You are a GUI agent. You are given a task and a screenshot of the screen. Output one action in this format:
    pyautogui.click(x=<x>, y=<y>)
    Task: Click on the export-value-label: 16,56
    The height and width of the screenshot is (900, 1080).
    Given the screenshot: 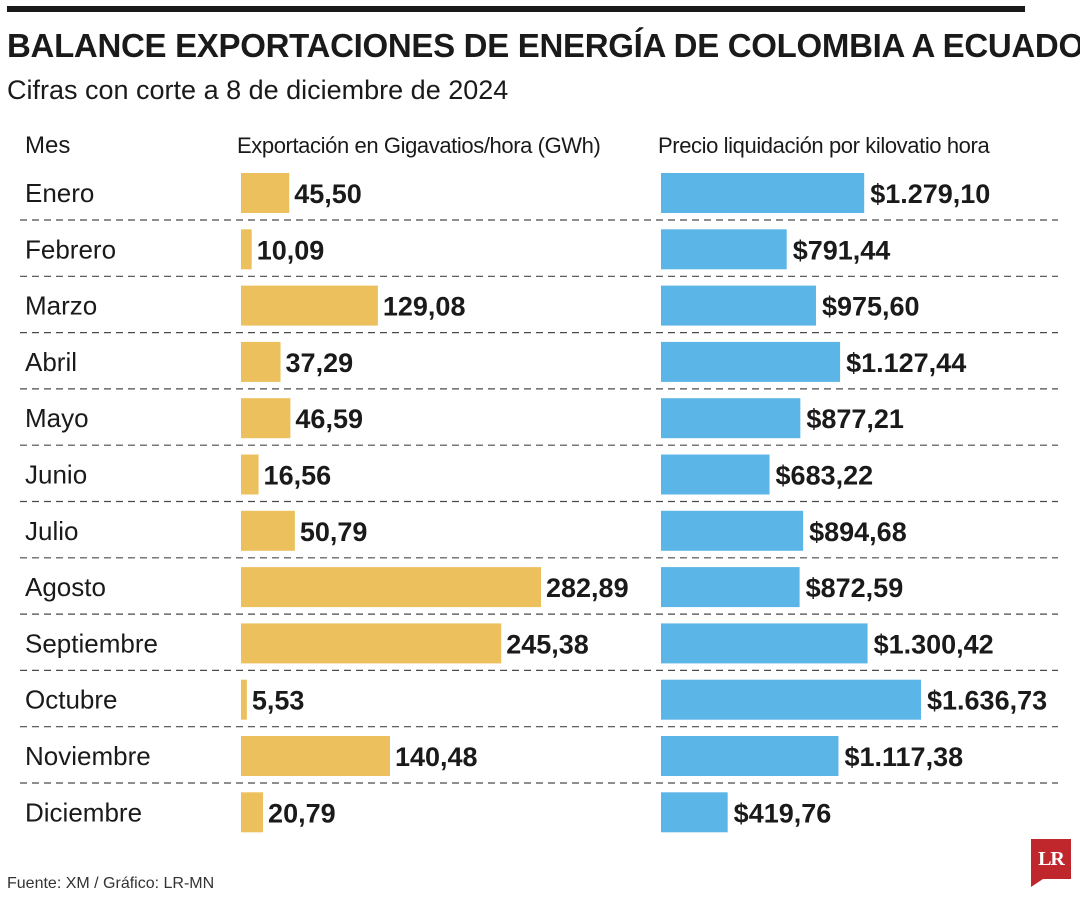 What is the action you would take?
    pyautogui.click(x=298, y=476)
    